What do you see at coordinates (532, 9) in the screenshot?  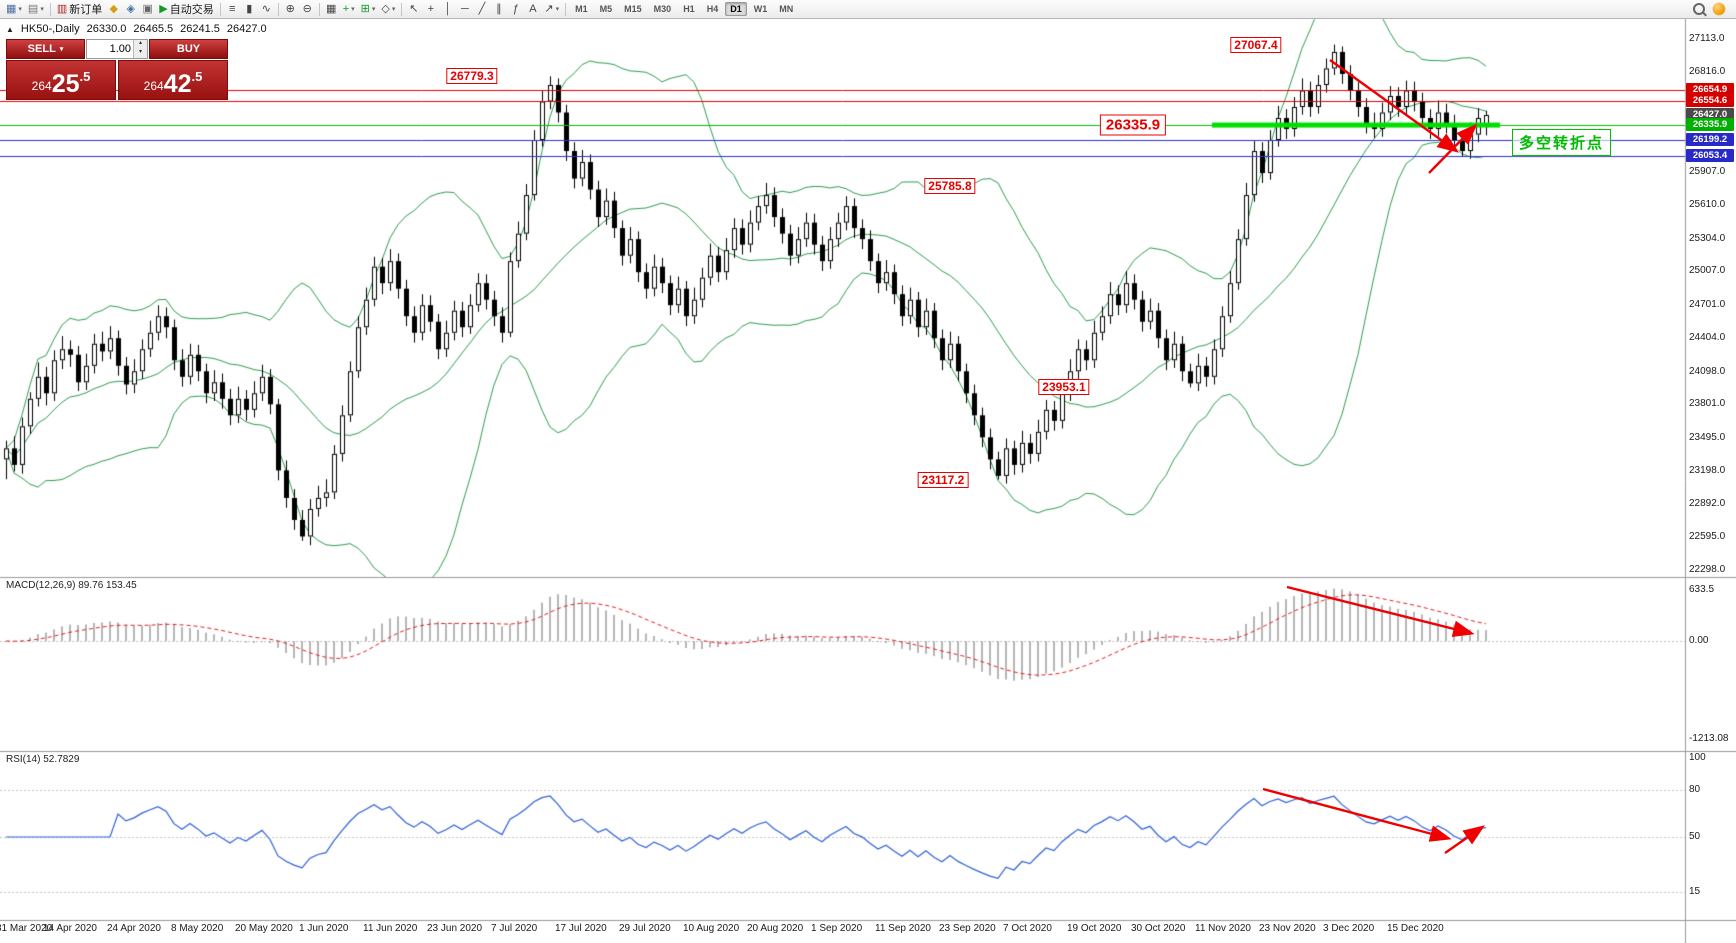 I see `toolbar-text-button: A` at bounding box center [532, 9].